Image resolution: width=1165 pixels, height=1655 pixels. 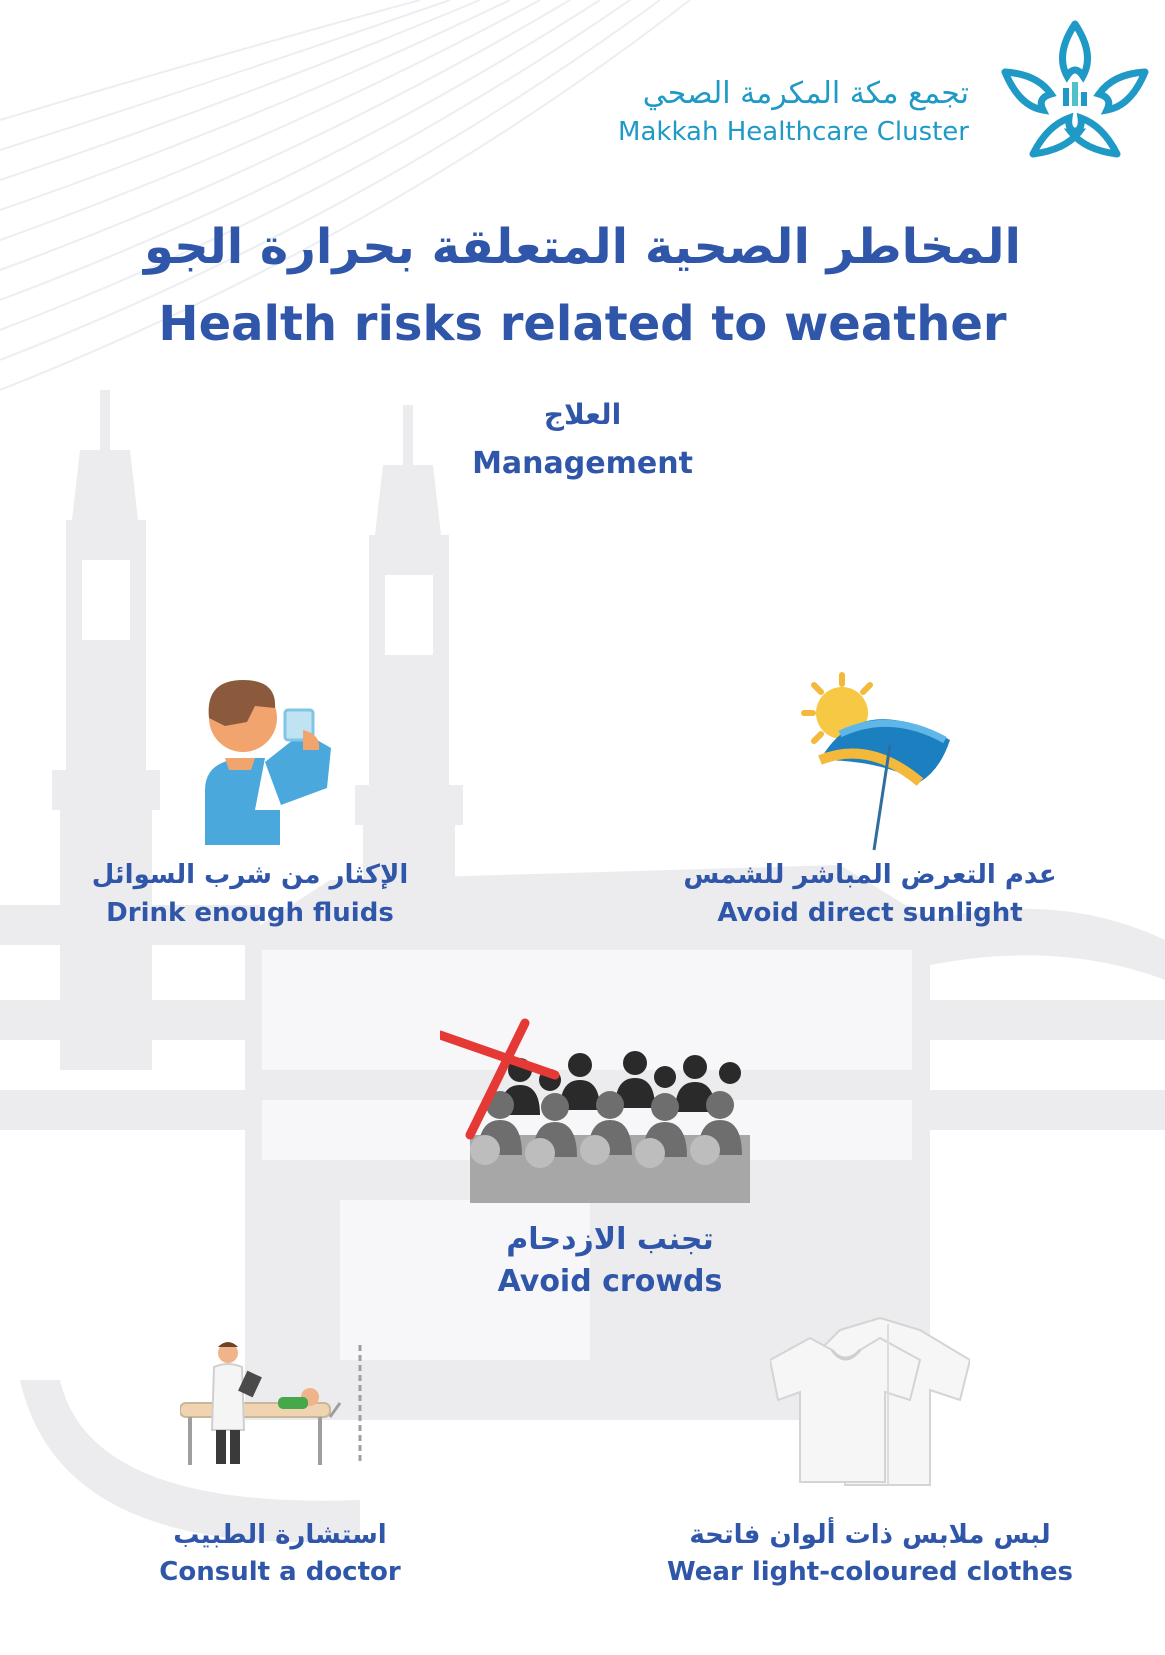 I want to click on brand-name-english: Makkah Healthcare Cluster, so click(x=793, y=132).